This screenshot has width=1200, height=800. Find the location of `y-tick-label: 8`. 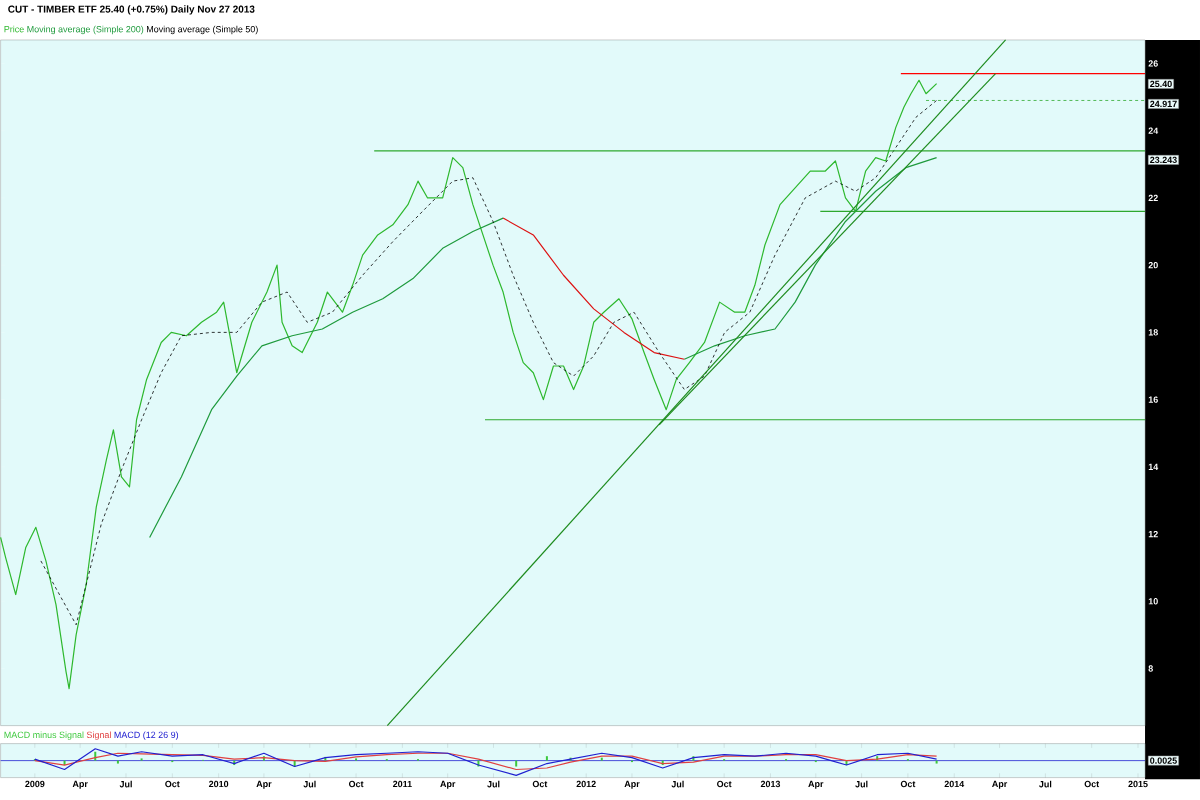

y-tick-label: 8 is located at coordinates (1150, 668).